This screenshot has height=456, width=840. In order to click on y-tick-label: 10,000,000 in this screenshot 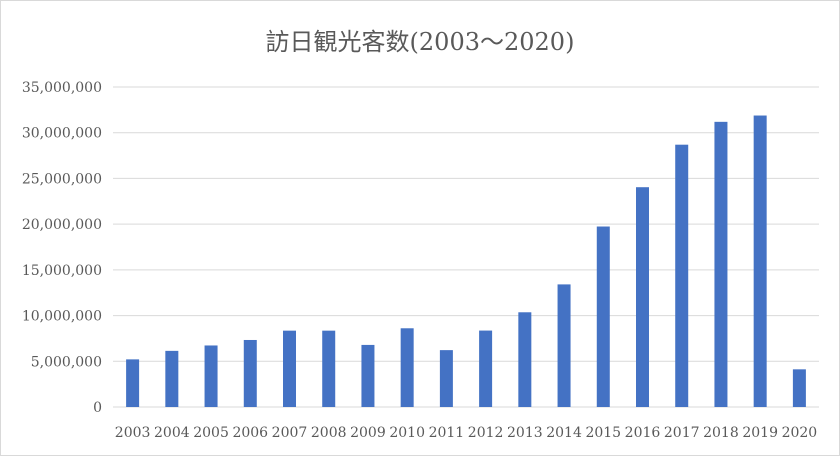, I will do `click(62, 317)`.